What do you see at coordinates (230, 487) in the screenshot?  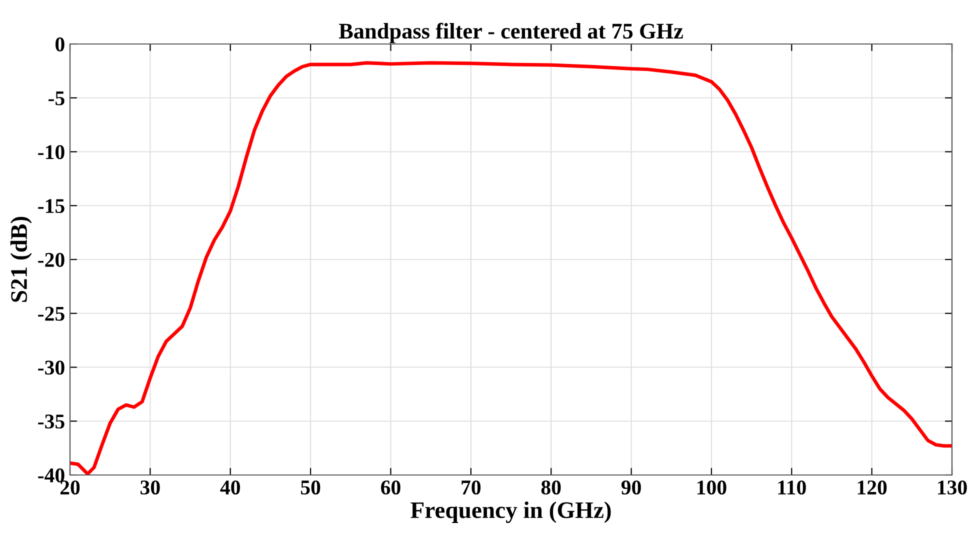 I see `x-tick-label: 40` at bounding box center [230, 487].